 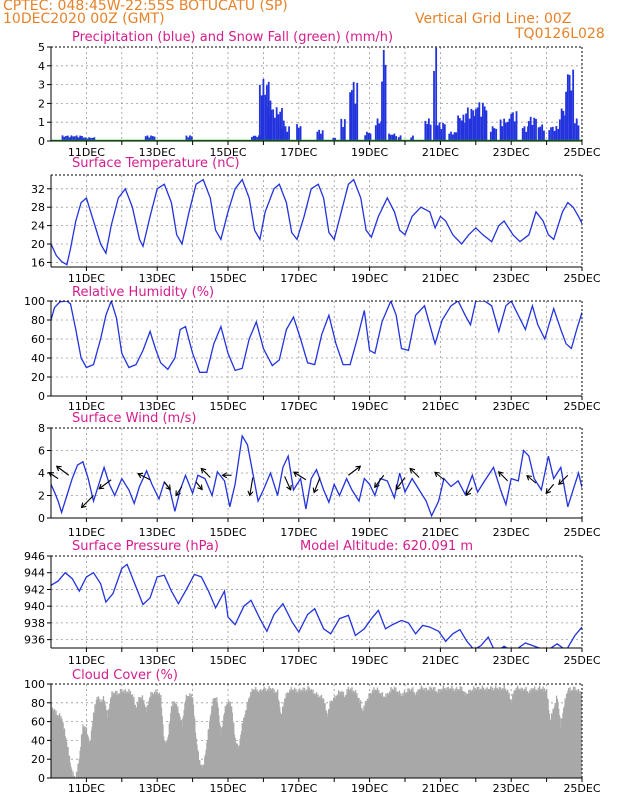 I want to click on precip-xtick-label: 23DEC, so click(x=511, y=152).